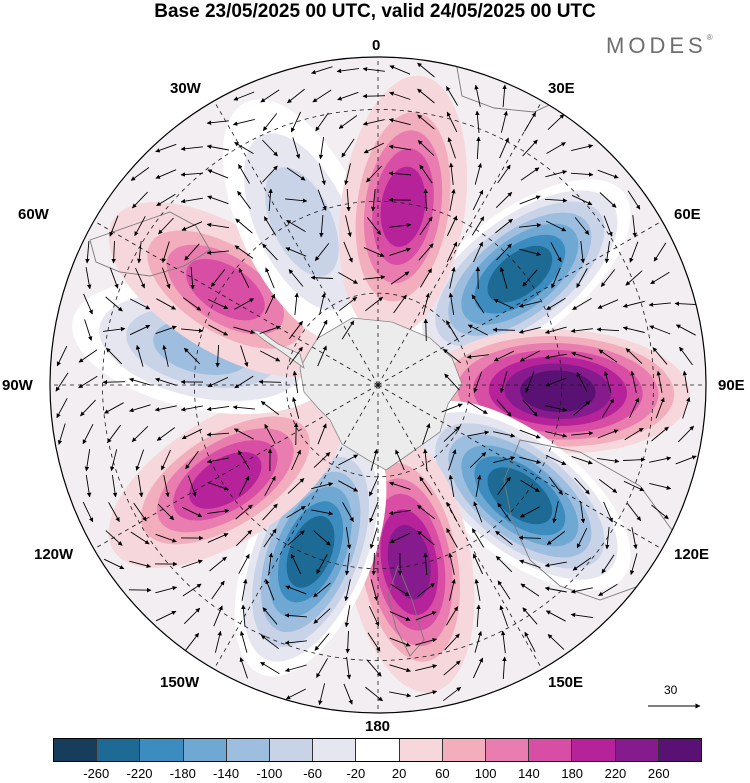 The height and width of the screenshot is (783, 750). Describe the element at coordinates (182, 773) in the screenshot. I see `colorbar-tick-label: -180` at that location.